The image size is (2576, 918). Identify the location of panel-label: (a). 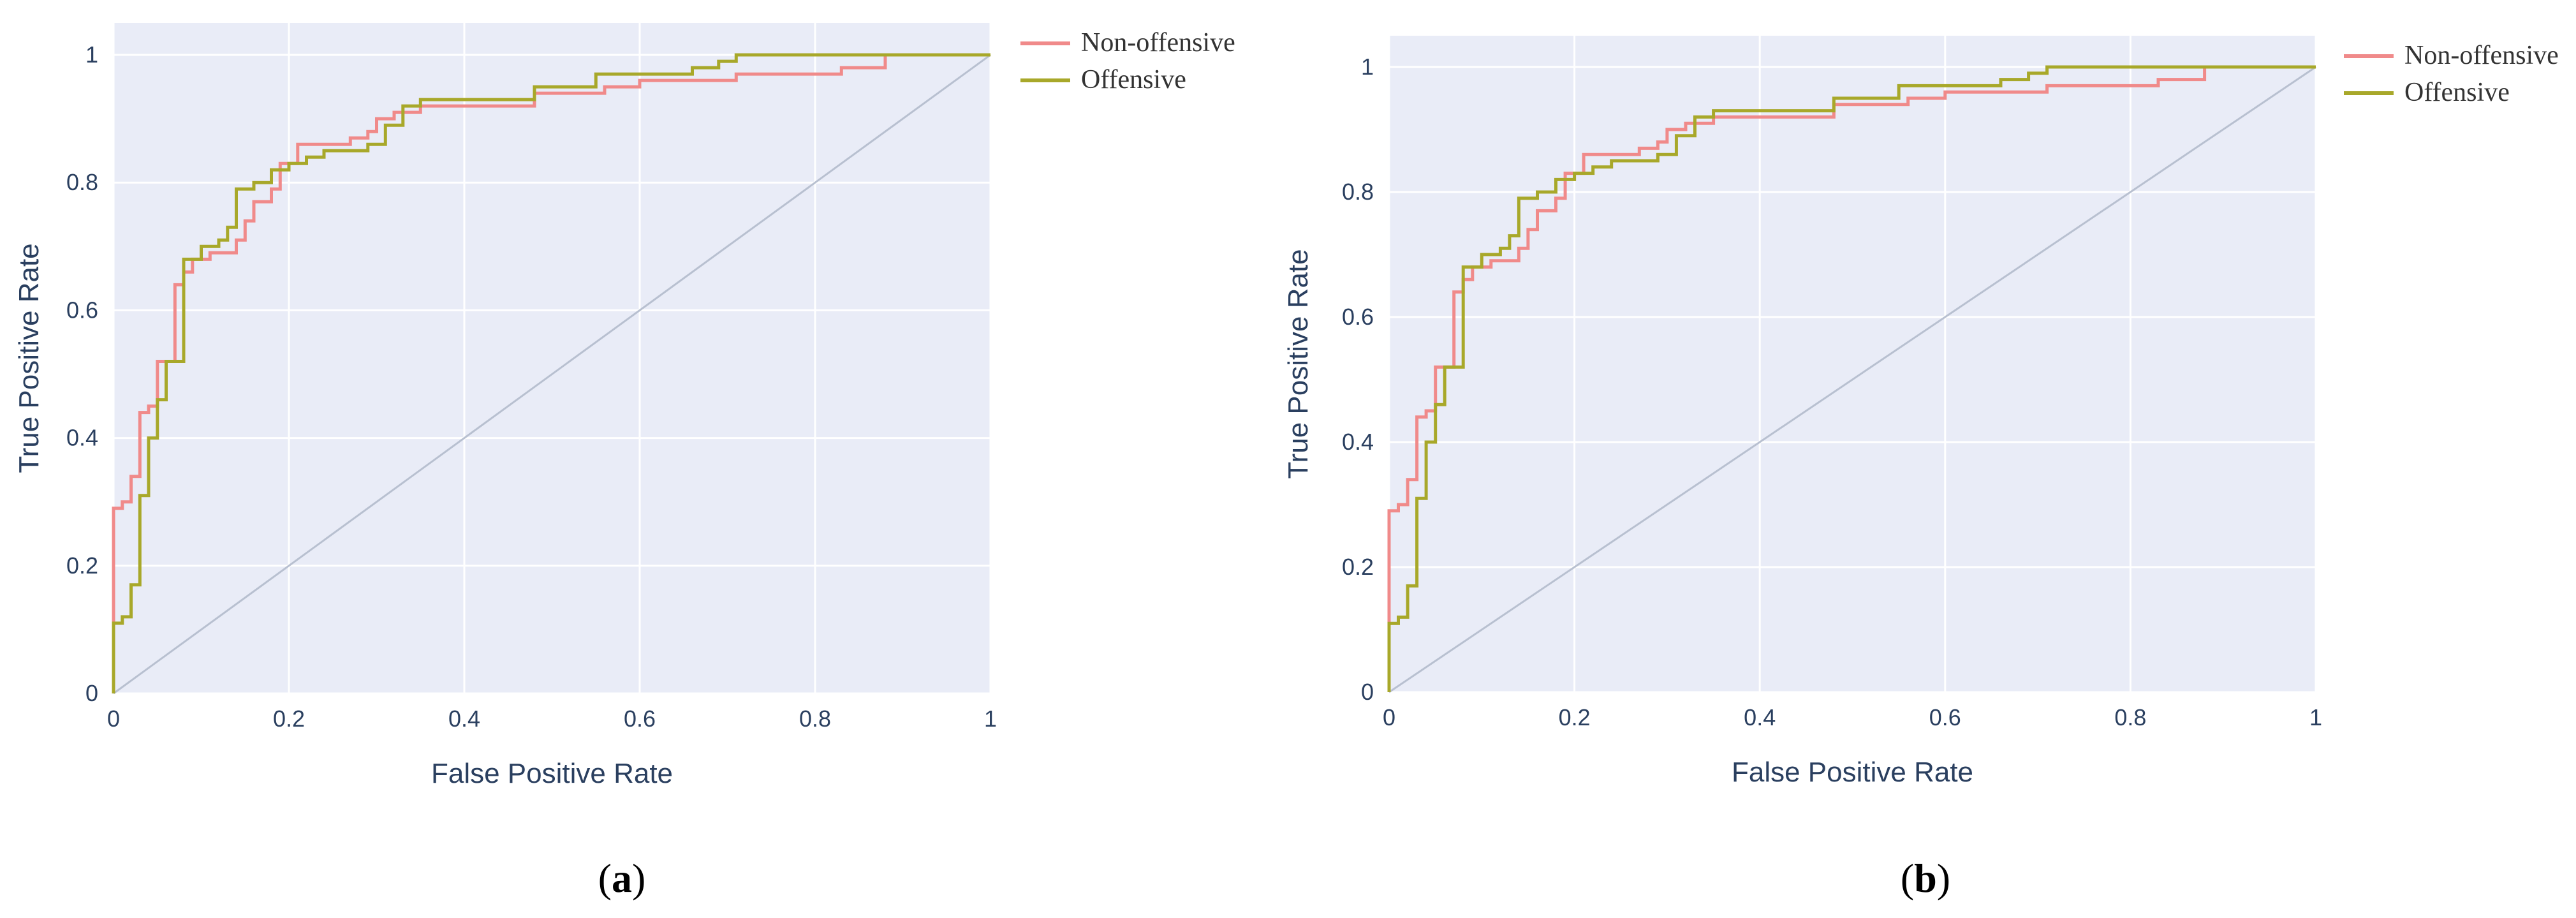
(622, 878).